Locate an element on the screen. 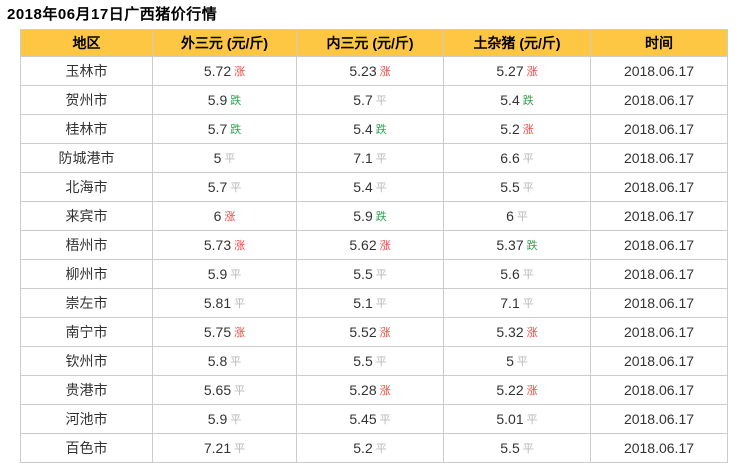  n3-price-cell: 5.4 平 is located at coordinates (370, 187).